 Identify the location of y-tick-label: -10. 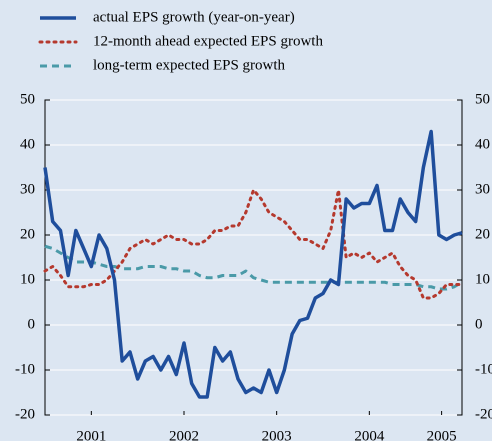
(25, 369).